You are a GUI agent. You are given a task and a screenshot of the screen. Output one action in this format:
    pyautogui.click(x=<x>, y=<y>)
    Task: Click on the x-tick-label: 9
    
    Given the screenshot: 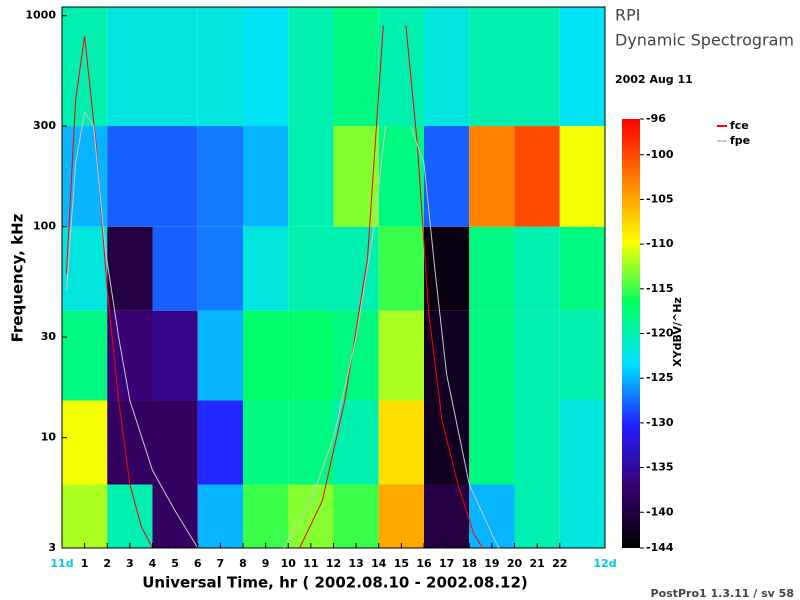 What is the action you would take?
    pyautogui.click(x=266, y=563)
    